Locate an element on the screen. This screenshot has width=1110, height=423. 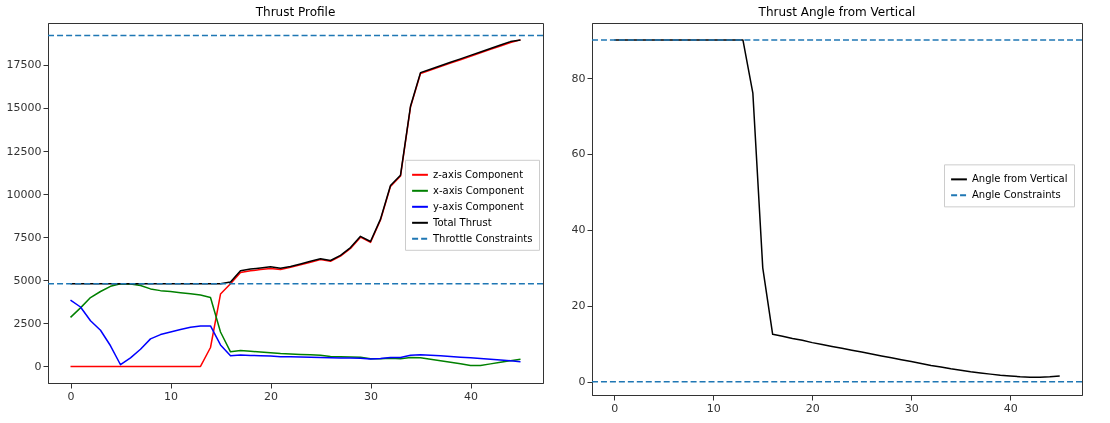
y-tick-label: 17500 is located at coordinates (24, 65).